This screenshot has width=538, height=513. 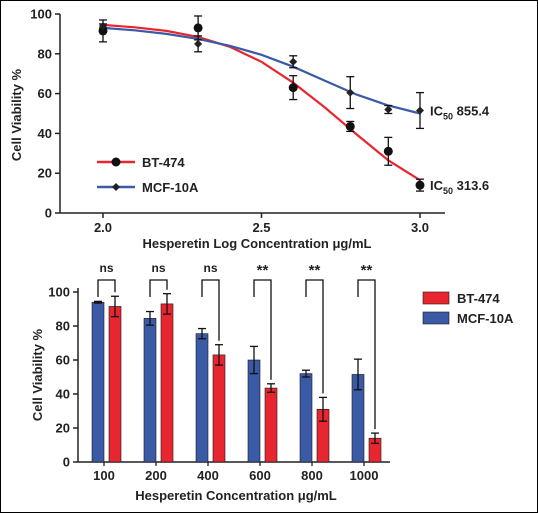 I want to click on top-x-tick-label: 2.5, so click(x=261, y=227).